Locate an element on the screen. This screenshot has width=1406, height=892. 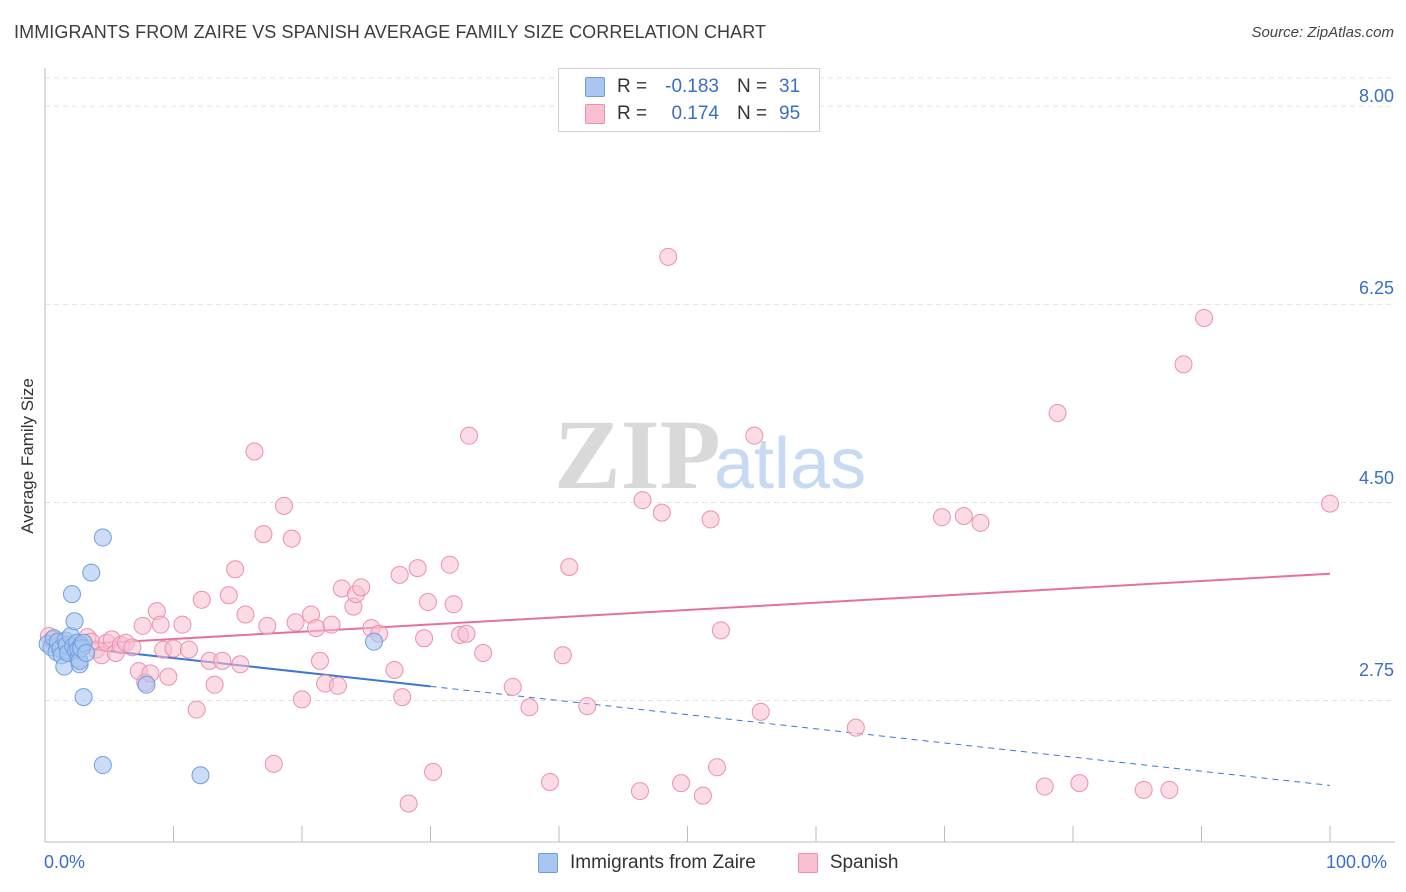
correlation-legend: R = -0.183 N = 31 R = 0.174 N = 95 is located at coordinates (689, 100).